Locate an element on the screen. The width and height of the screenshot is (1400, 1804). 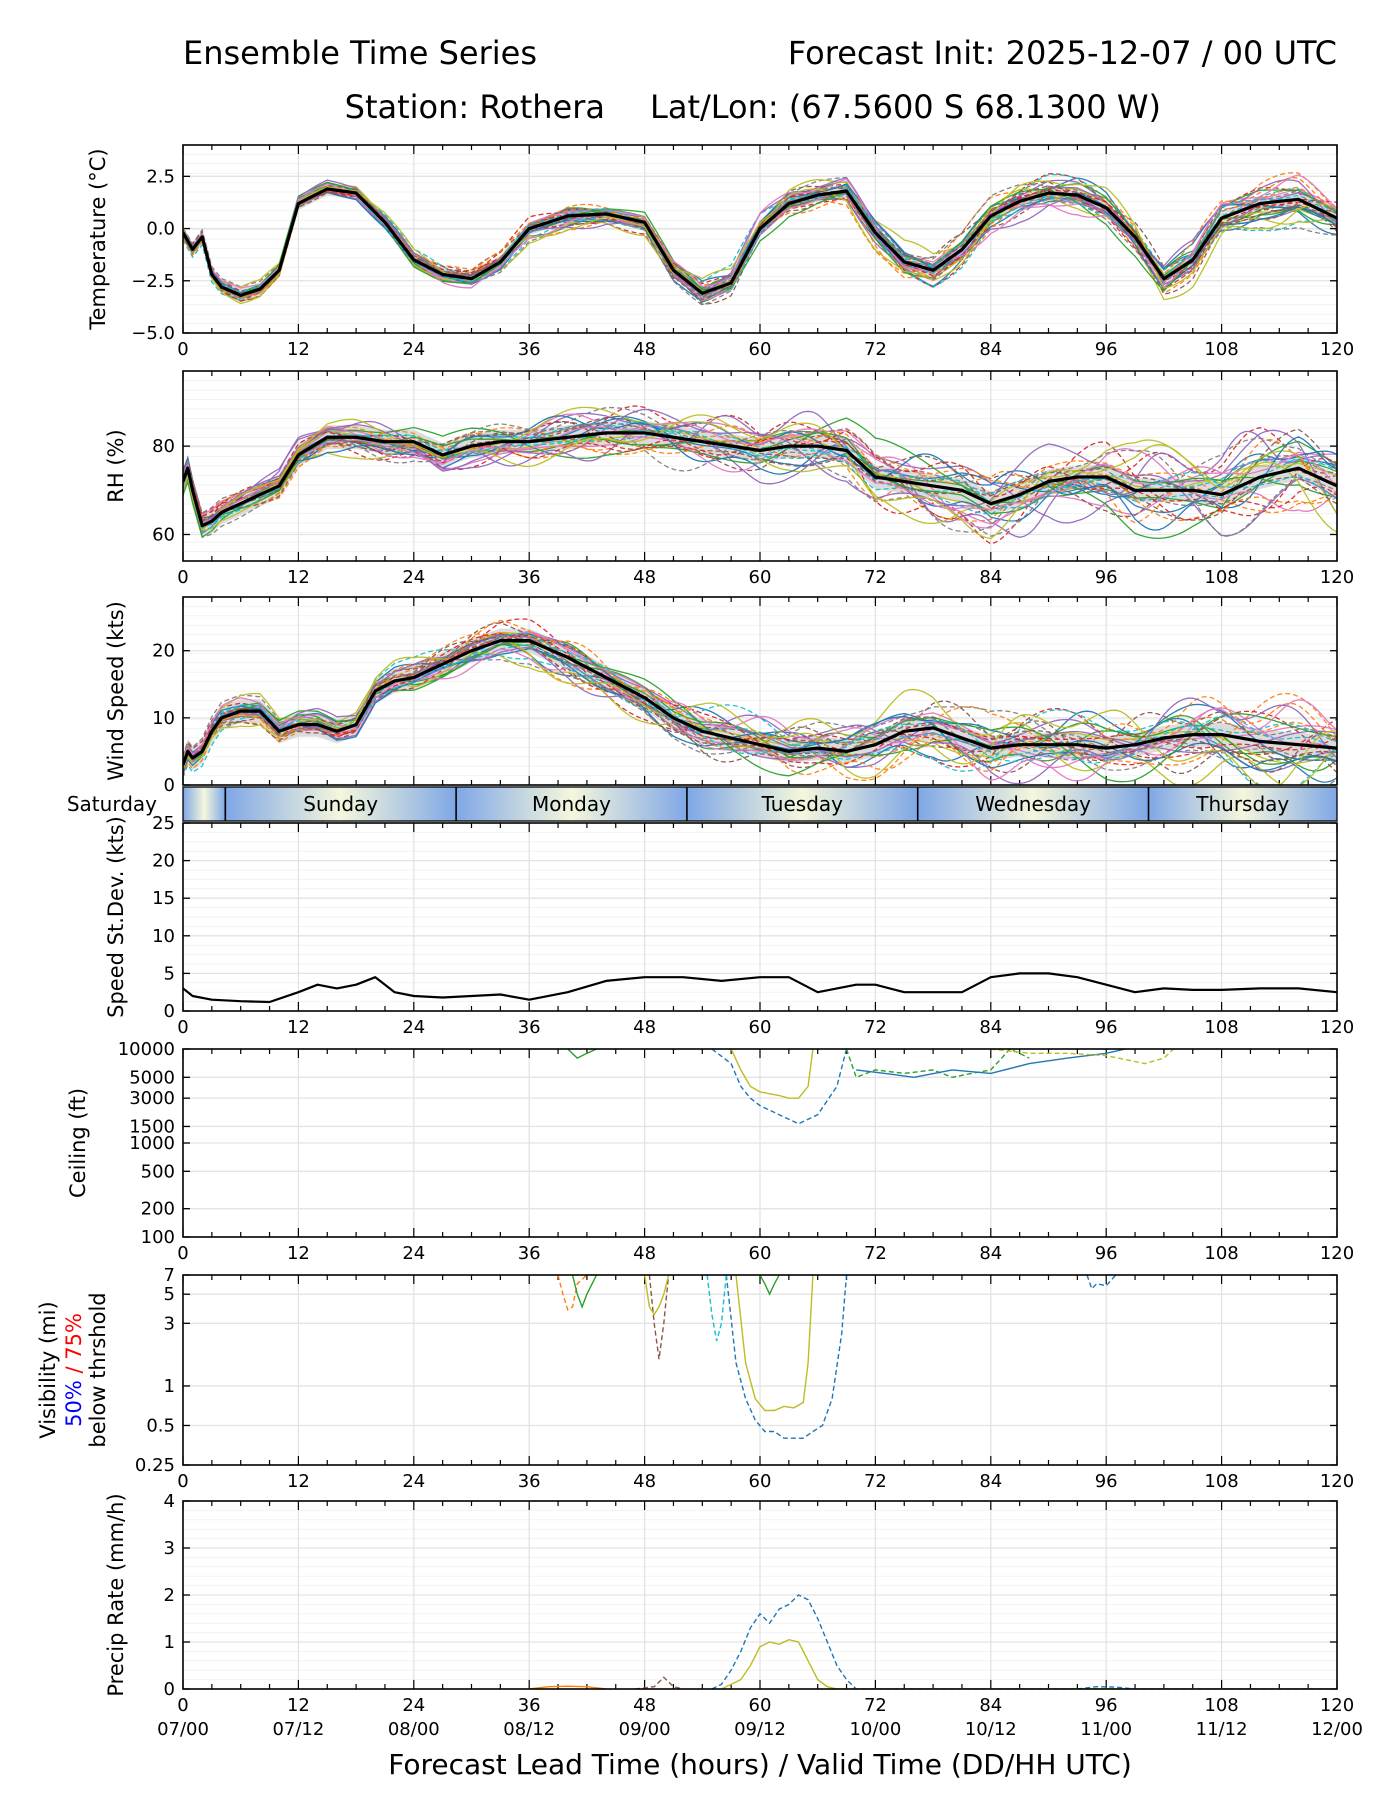
day-label: Saturday is located at coordinates (112, 804).